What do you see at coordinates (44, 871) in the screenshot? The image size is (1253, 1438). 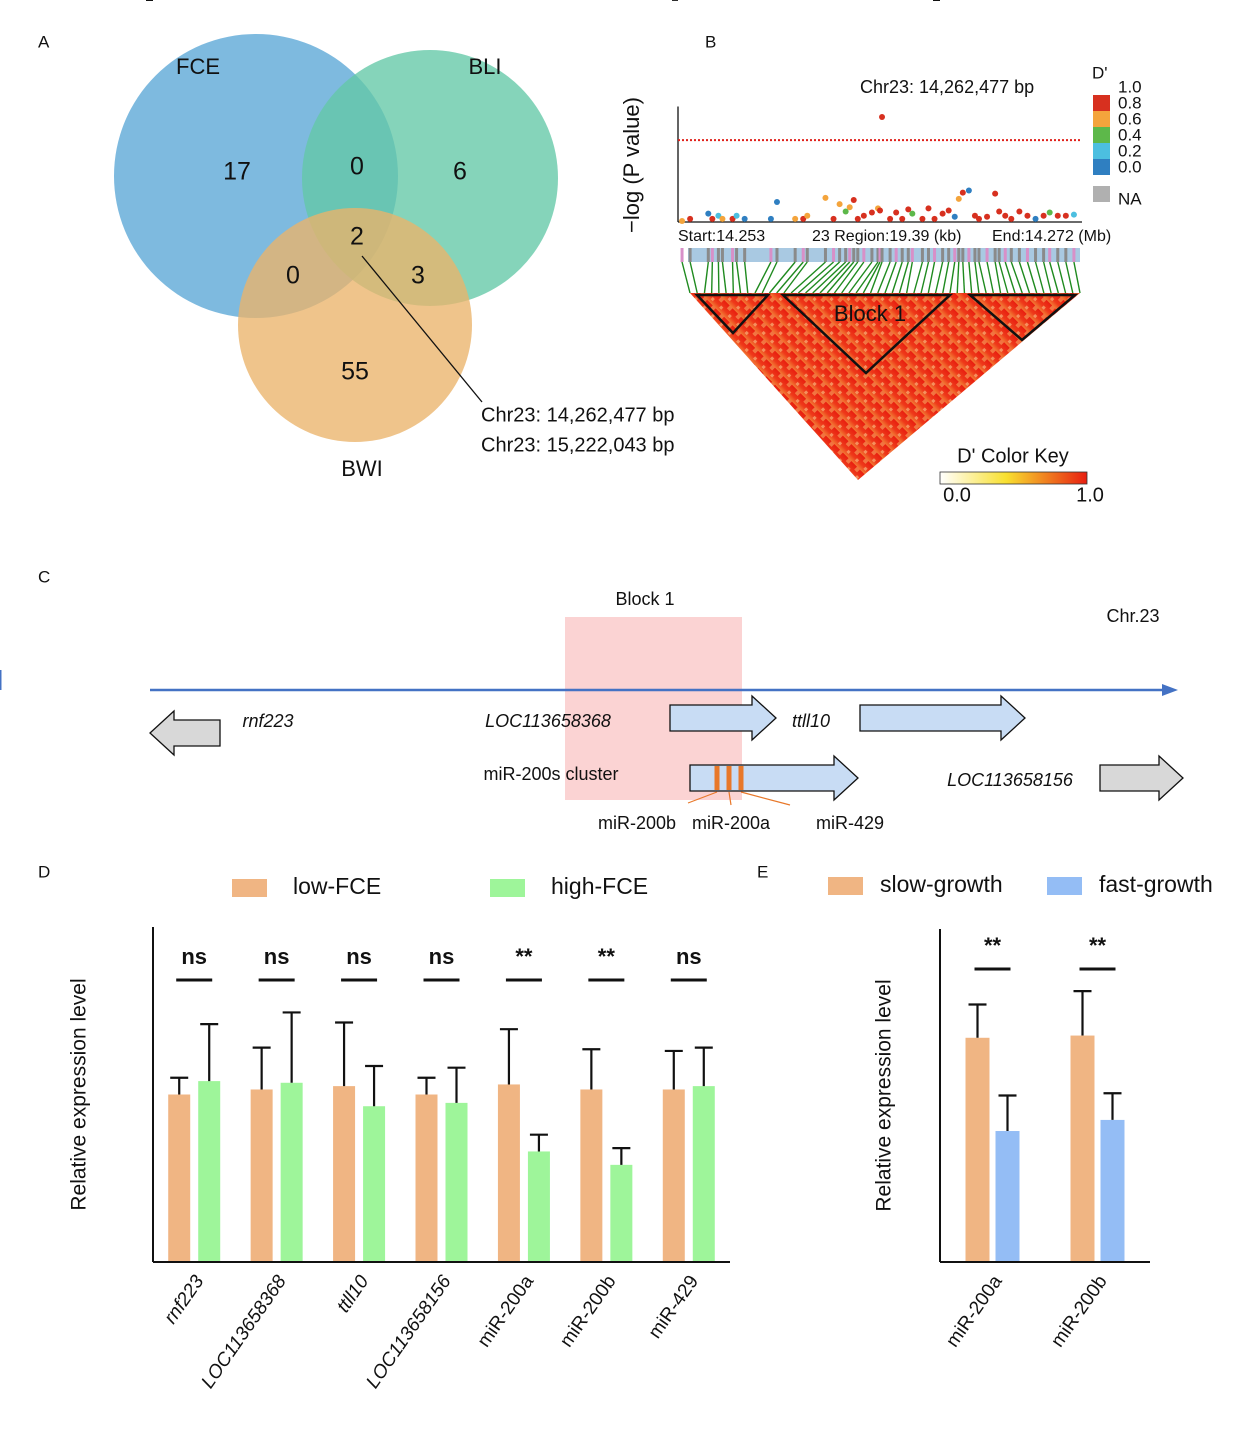 I see `panel-label: D` at bounding box center [44, 871].